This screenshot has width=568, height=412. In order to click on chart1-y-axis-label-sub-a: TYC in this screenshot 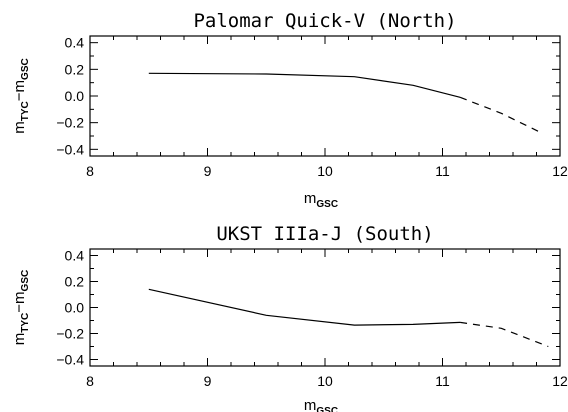, I will do `click(25, 111)`.